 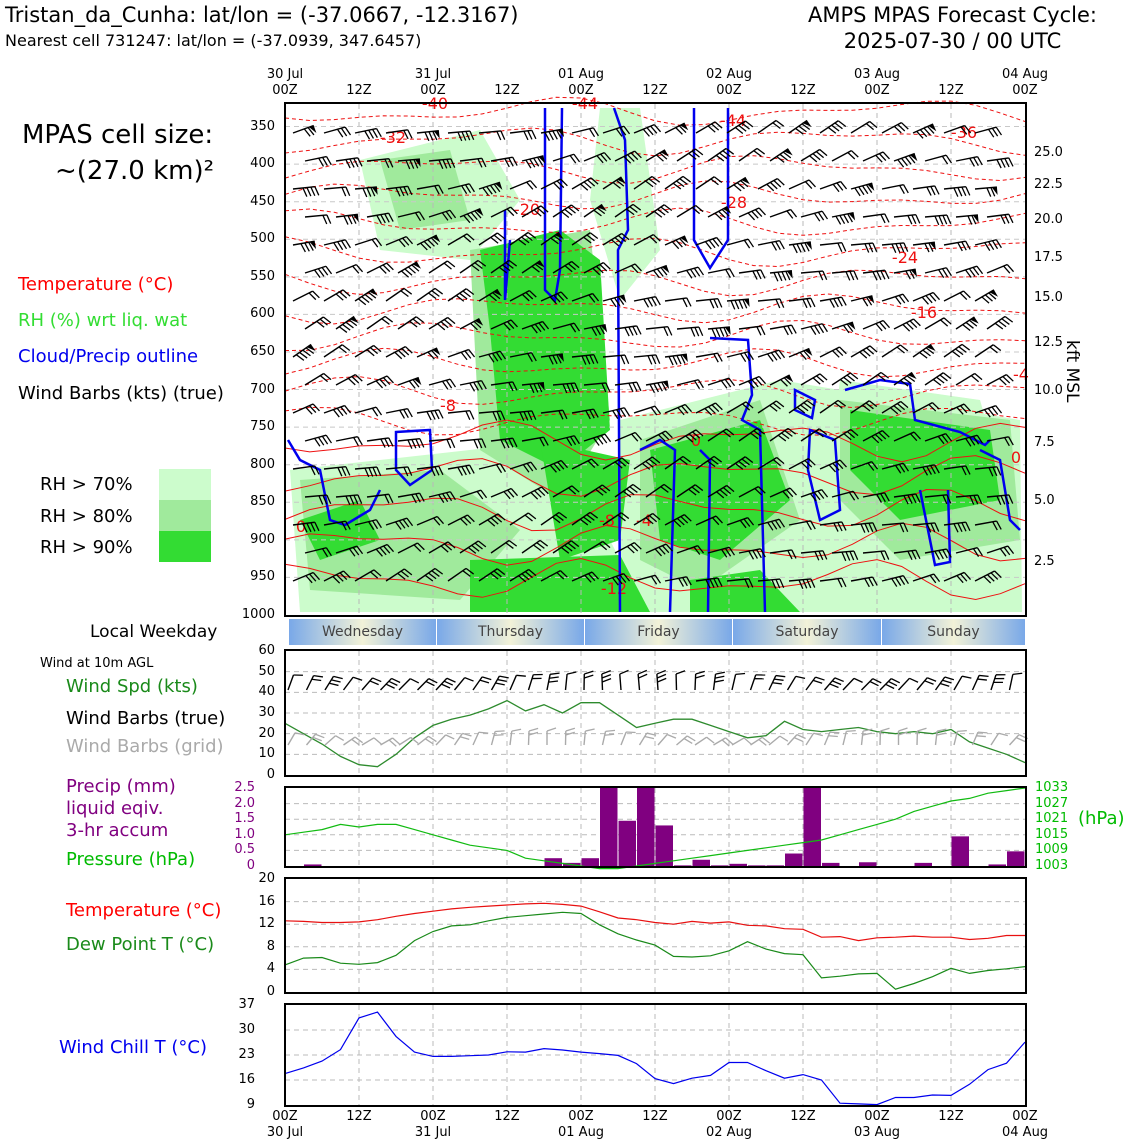 I want to click on temp-panel-dew-label: Dew Point T (°C), so click(x=140, y=944).